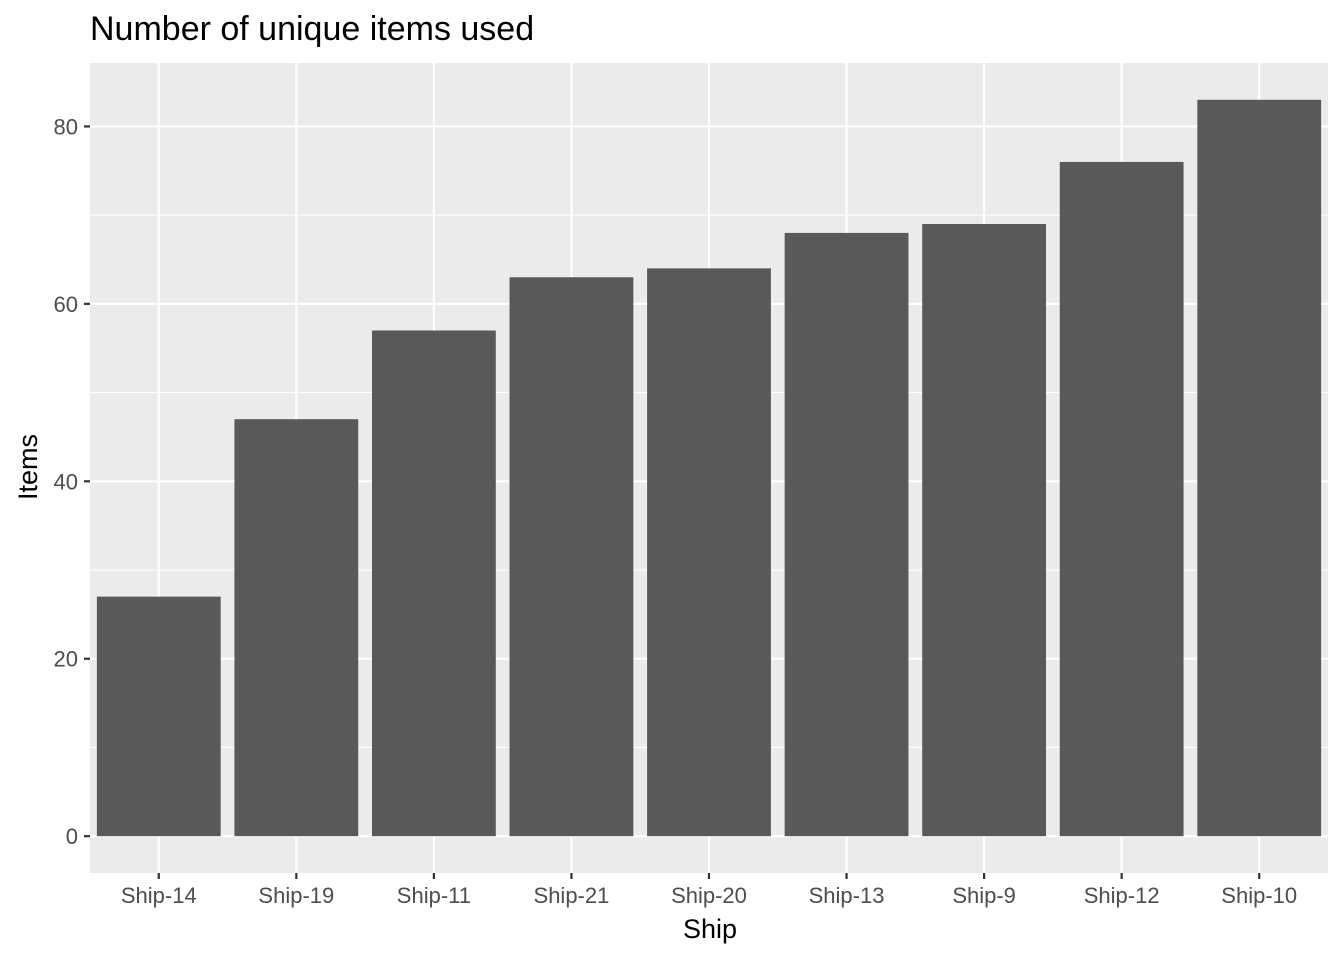  What do you see at coordinates (296, 895) in the screenshot?
I see `x-tick-label: Ship-19` at bounding box center [296, 895].